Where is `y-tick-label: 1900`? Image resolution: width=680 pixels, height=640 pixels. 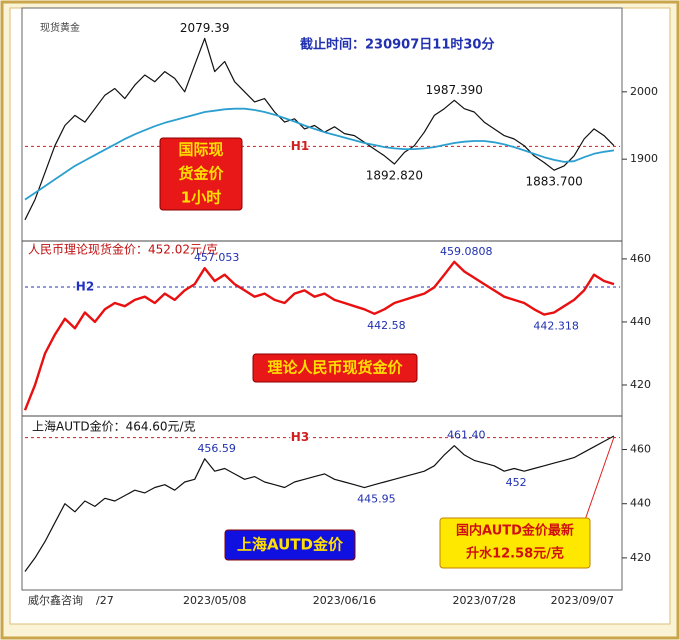
y-tick-label: 1900 is located at coordinates (644, 158).